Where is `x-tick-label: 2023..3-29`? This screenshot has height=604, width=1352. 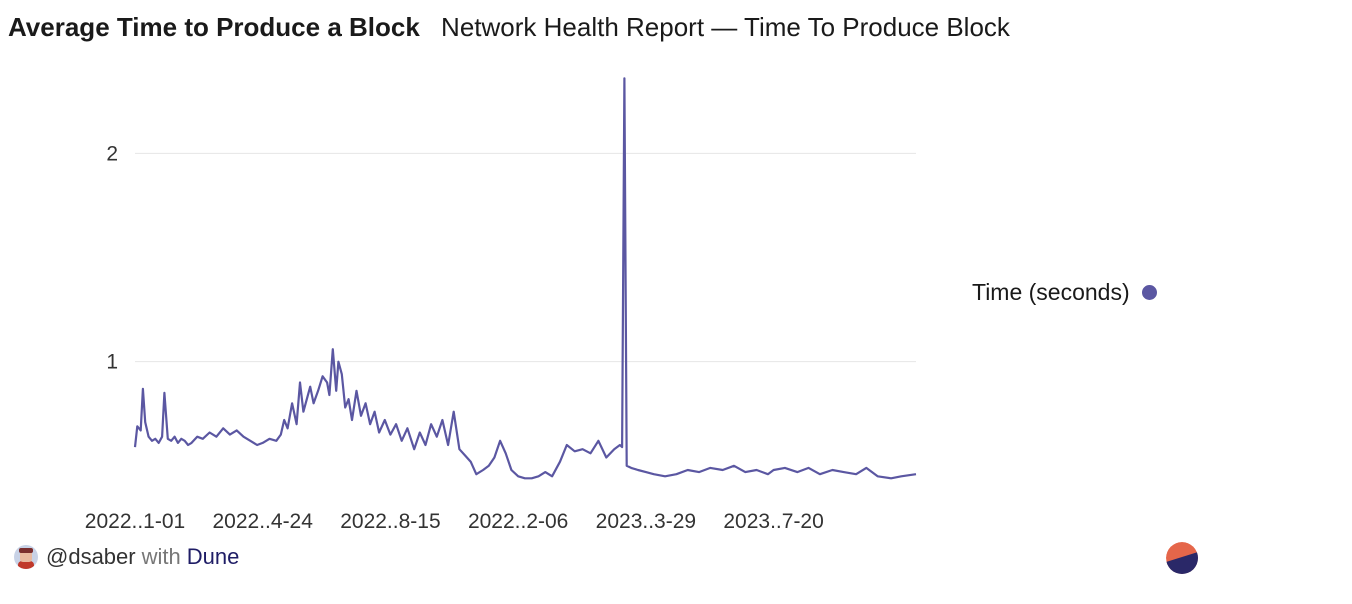 x-tick-label: 2023..3-29 is located at coordinates (646, 521).